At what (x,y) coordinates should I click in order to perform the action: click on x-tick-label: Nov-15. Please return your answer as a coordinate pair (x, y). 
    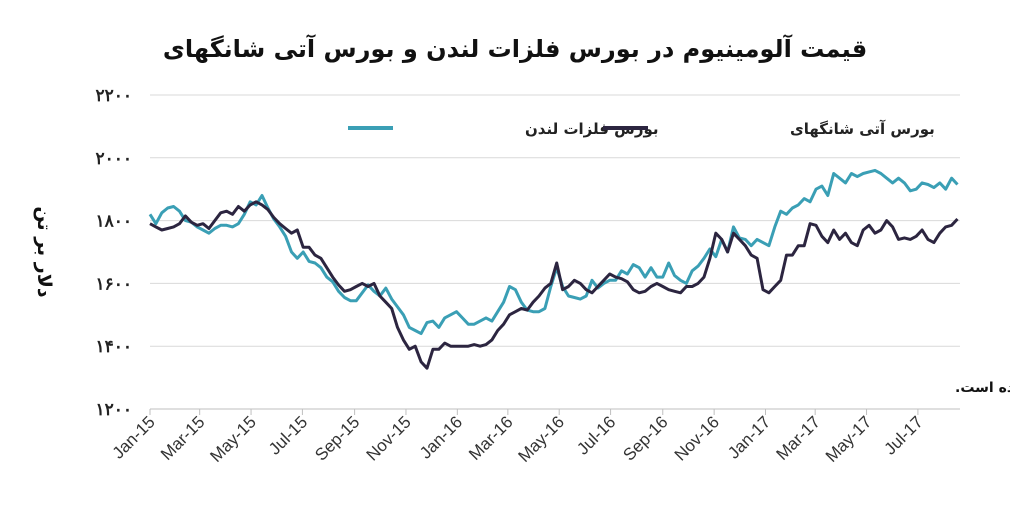
    Looking at the image, I should click on (389, 438).